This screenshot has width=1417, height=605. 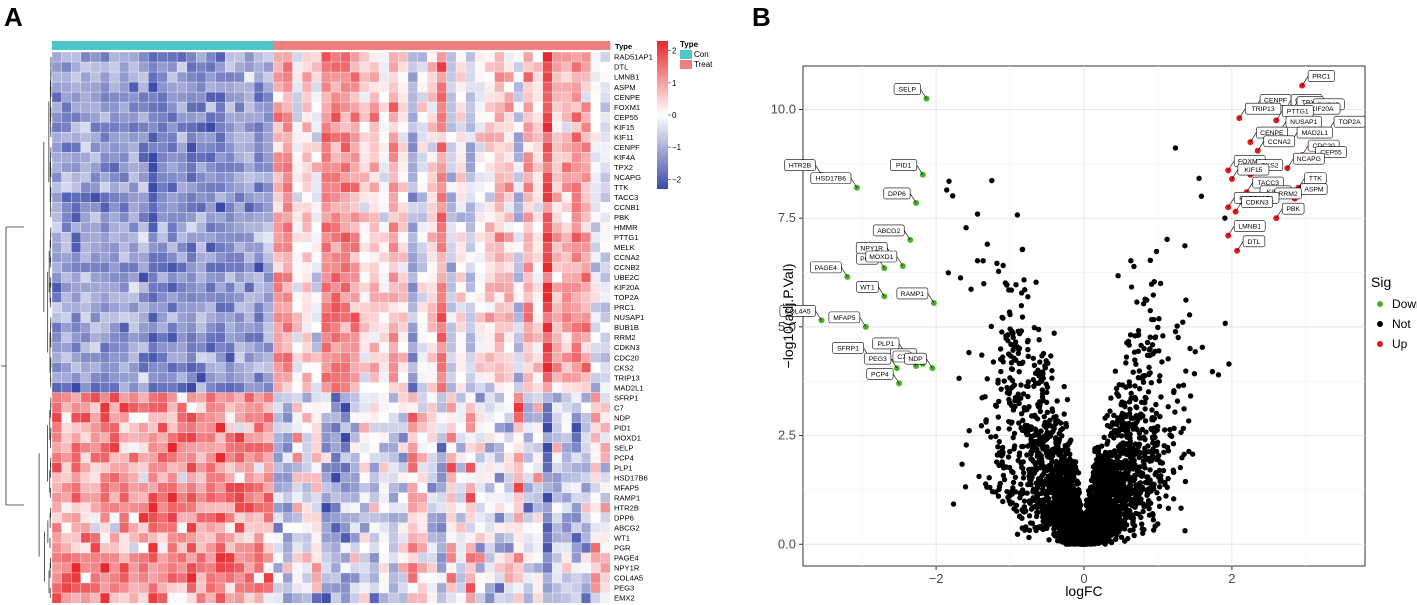 What do you see at coordinates (621, 187) in the screenshot?
I see `row-label: TTK` at bounding box center [621, 187].